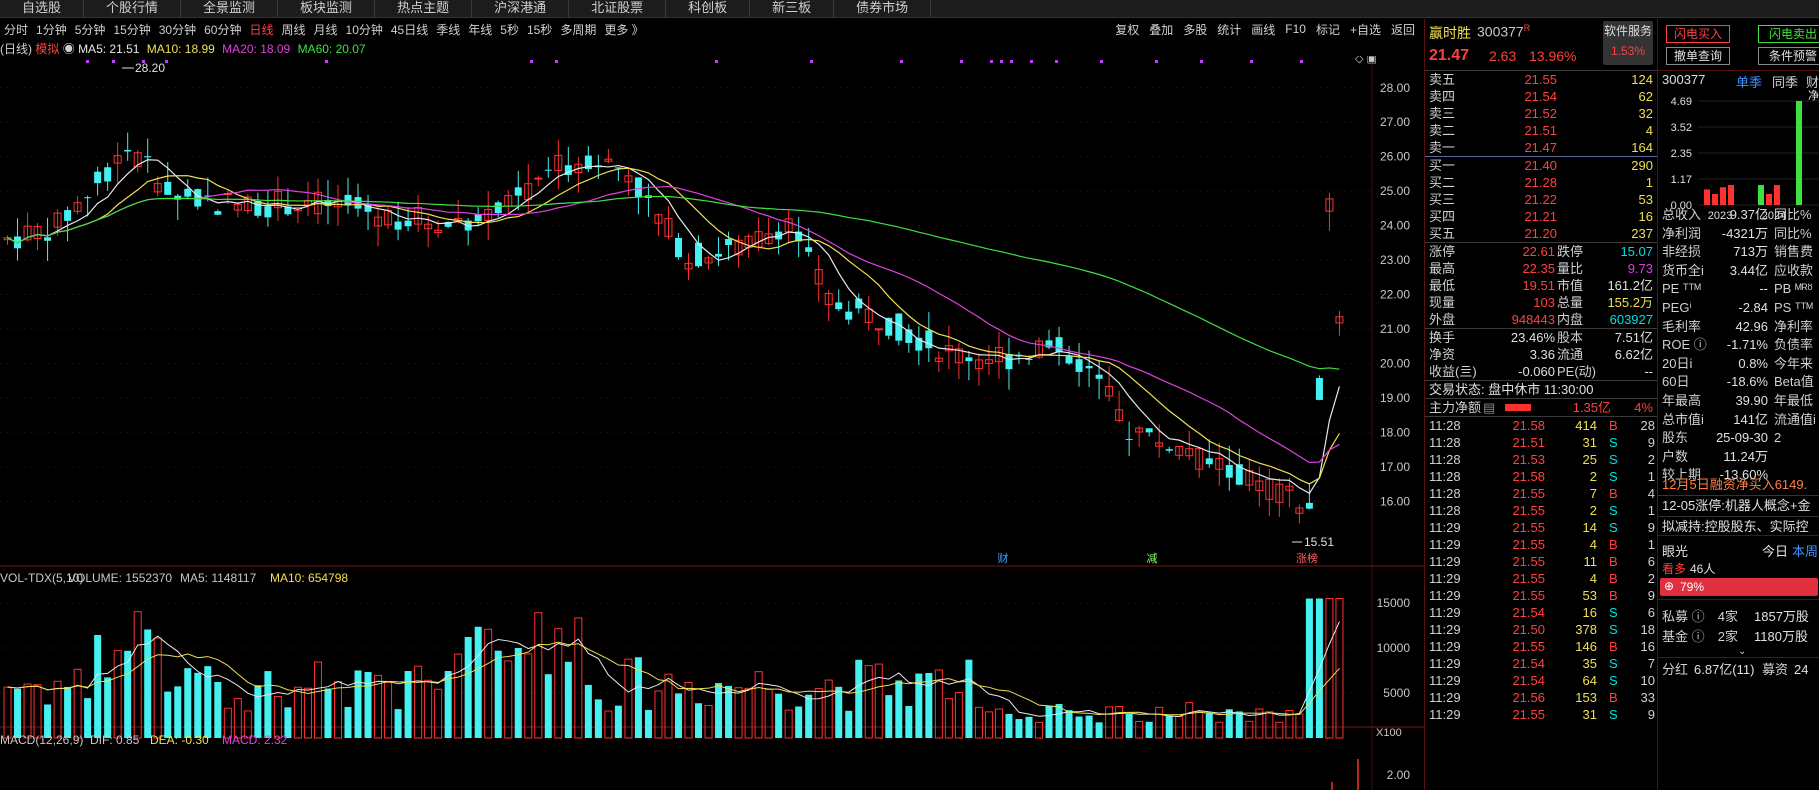 Image resolution: width=1819 pixels, height=790 pixels. I want to click on period-tab: 更多 》, so click(624, 29).